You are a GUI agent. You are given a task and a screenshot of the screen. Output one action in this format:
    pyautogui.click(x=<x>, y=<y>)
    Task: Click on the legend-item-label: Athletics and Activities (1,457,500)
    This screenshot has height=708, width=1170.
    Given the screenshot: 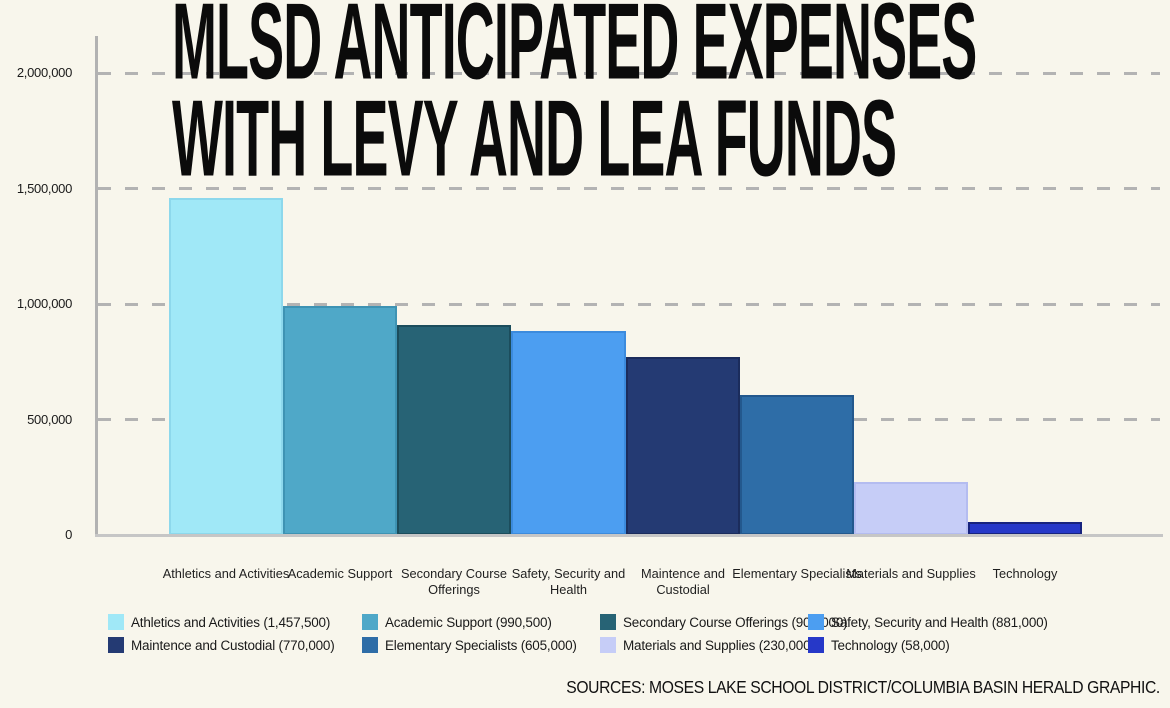 What is the action you would take?
    pyautogui.click(x=231, y=622)
    